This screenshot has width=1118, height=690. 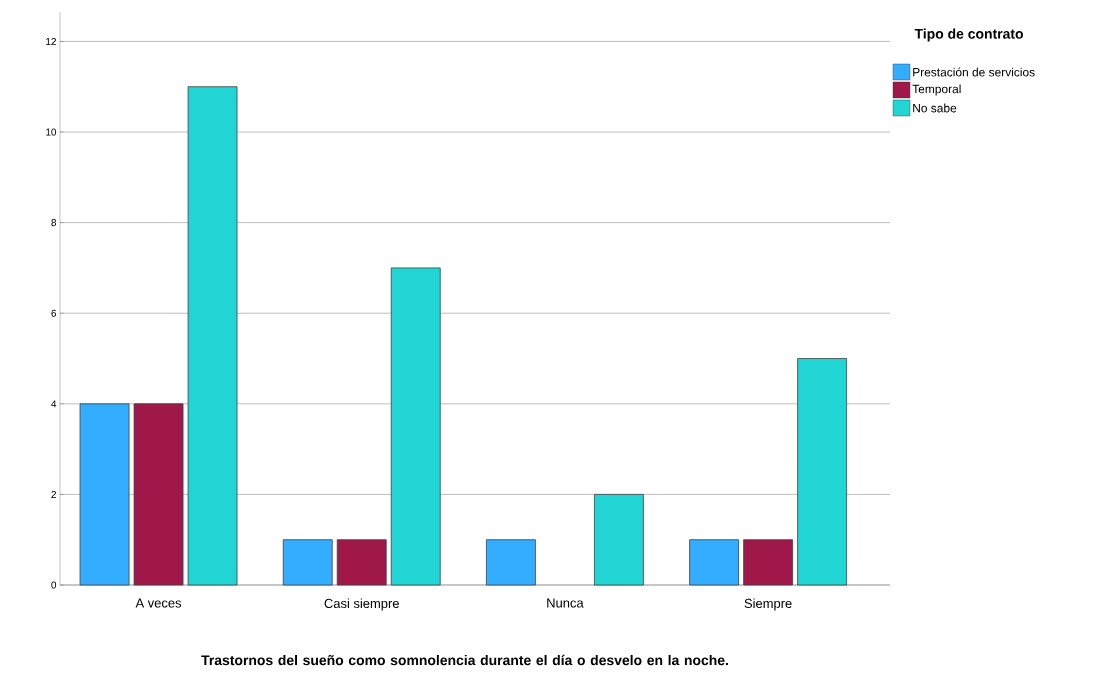 What do you see at coordinates (565, 603) in the screenshot?
I see `x-tick-label: Nunca` at bounding box center [565, 603].